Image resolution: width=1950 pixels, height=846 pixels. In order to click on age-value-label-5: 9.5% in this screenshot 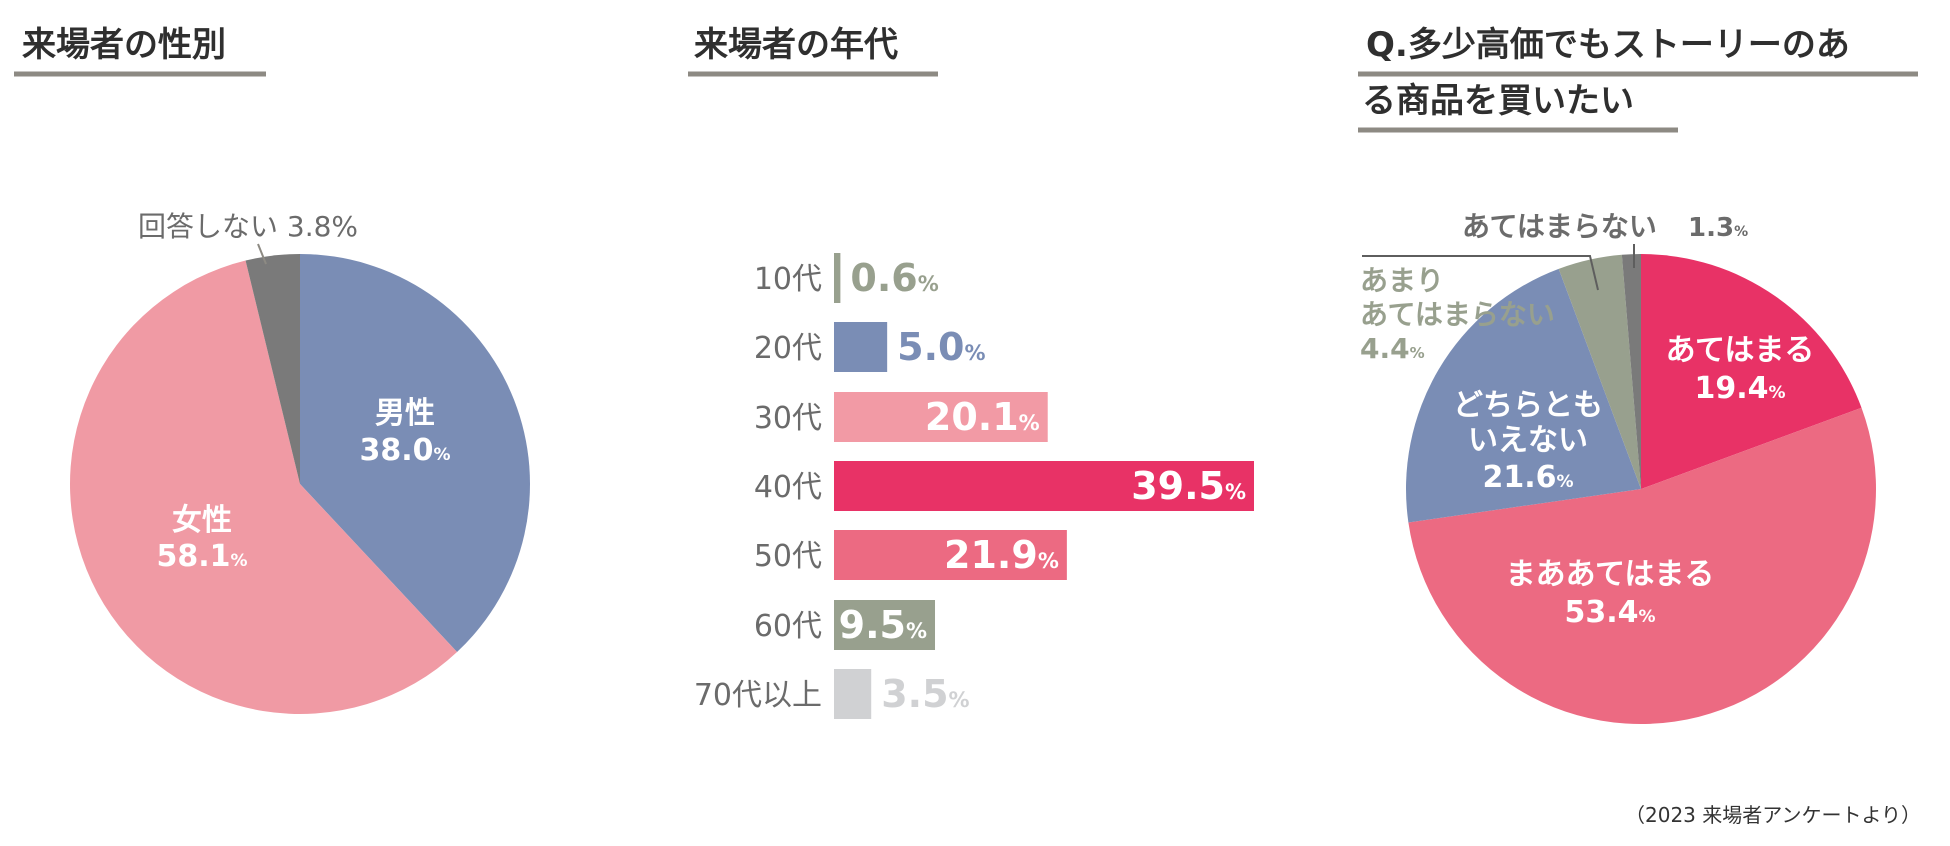, I will do `click(883, 625)`.